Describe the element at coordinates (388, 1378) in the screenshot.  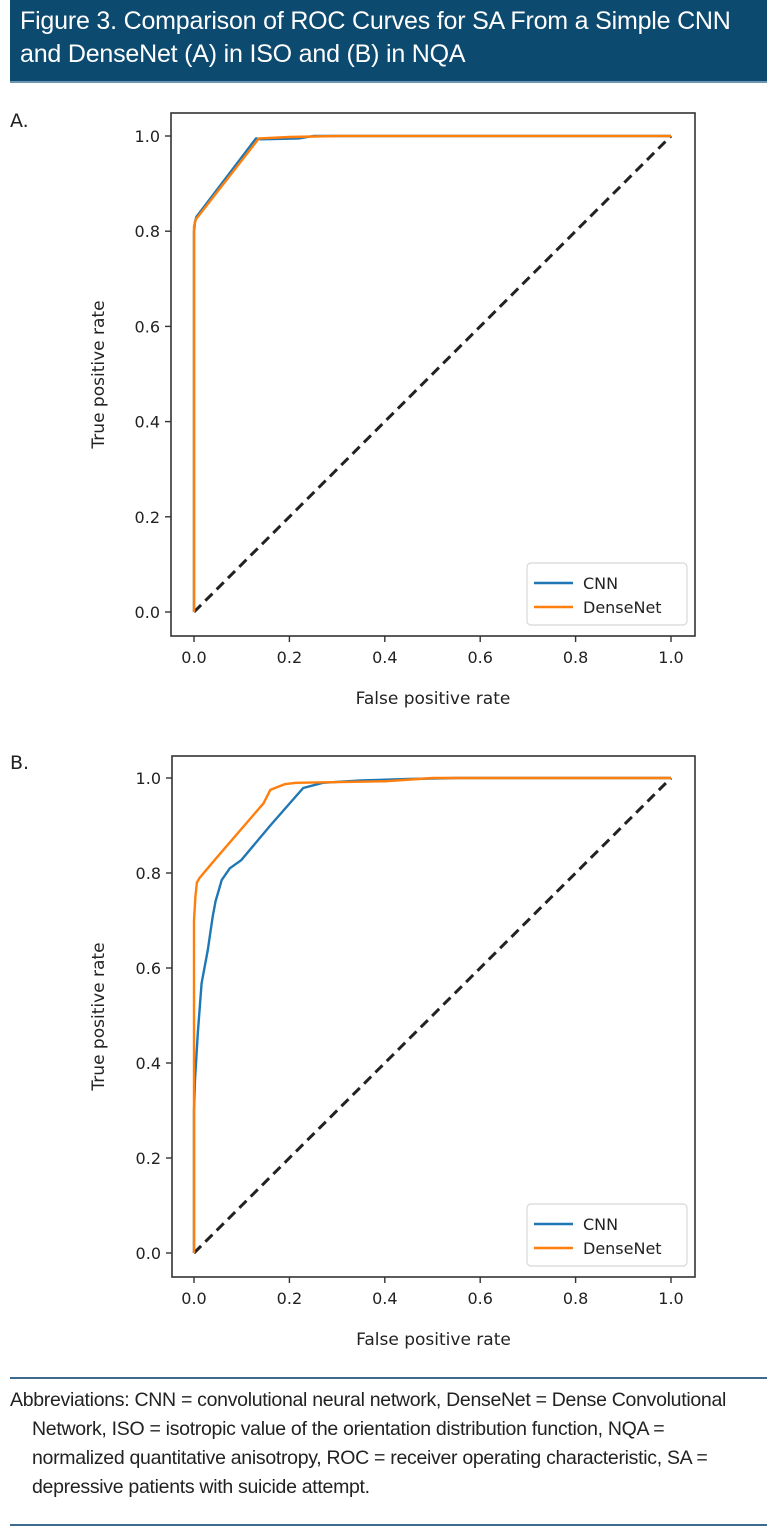
I see `footnote-top-rule` at that location.